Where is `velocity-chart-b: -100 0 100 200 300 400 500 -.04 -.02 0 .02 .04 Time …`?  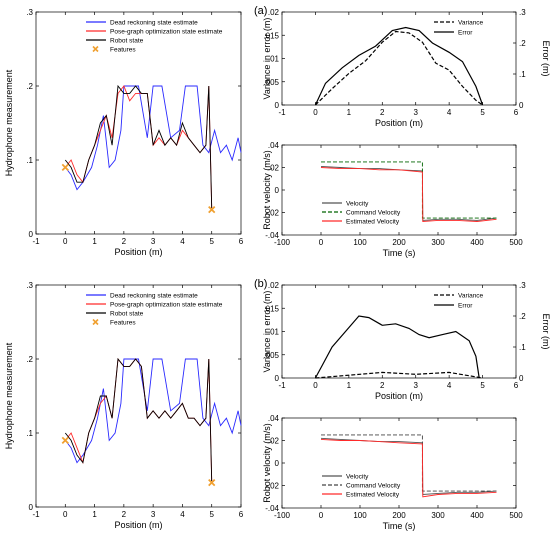
velocity-chart-b: -100 0 100 200 300 400 500 -.04 -.02 0 .02 .04 Time … is located at coordinates (392, 472).